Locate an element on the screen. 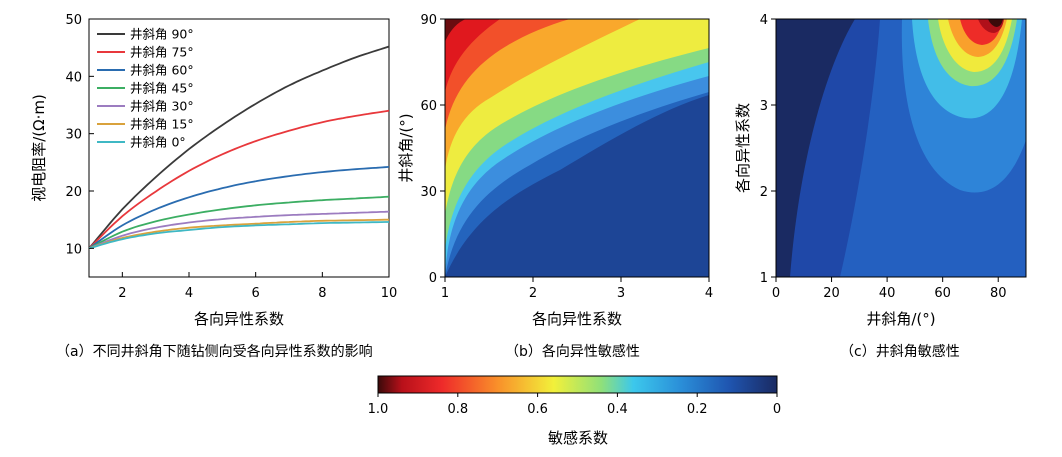 This screenshot has width=1062, height=457. panel-a-y-tick-label: 20 is located at coordinates (73, 192).